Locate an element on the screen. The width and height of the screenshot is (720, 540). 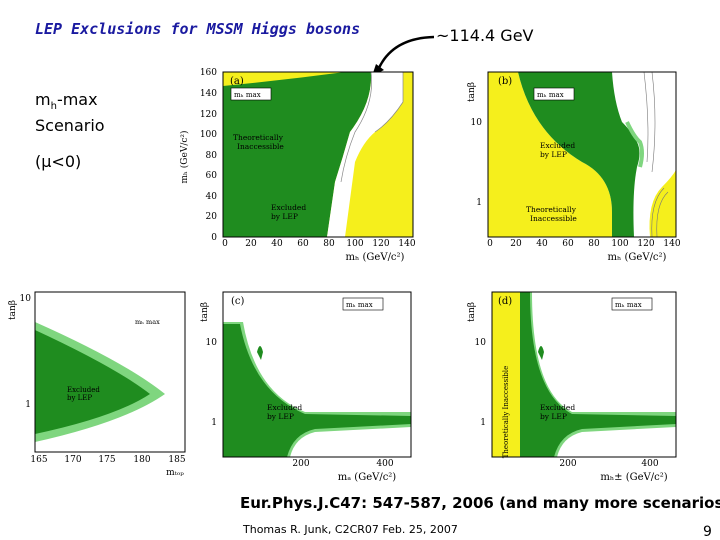
ytick-a: 120 is located at coordinates (208, 115).